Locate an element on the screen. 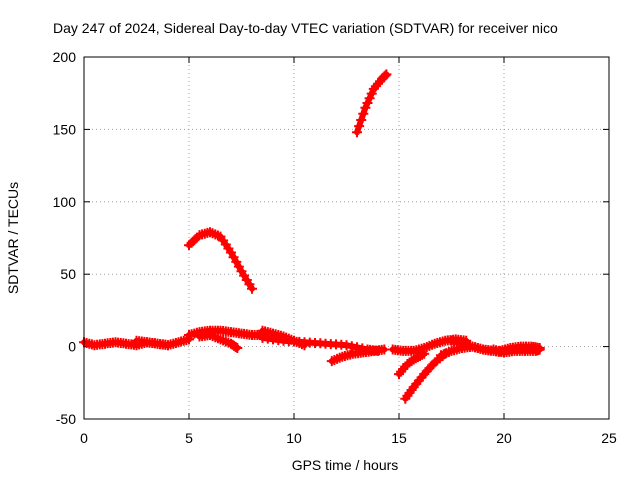 This screenshot has width=640, height=480. y-tick-label: 50 is located at coordinates (68, 274).